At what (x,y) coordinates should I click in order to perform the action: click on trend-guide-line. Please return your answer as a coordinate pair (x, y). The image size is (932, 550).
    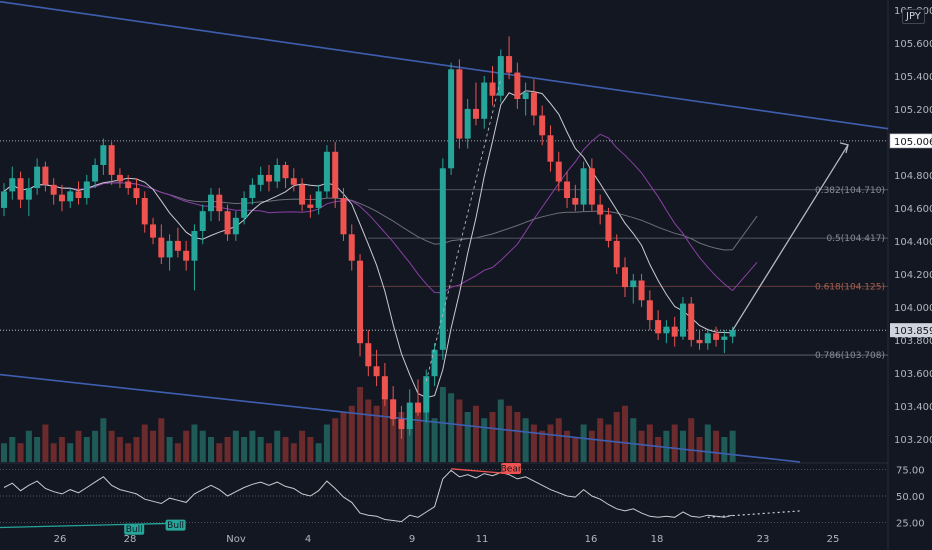
    Looking at the image, I should click on (463, 230).